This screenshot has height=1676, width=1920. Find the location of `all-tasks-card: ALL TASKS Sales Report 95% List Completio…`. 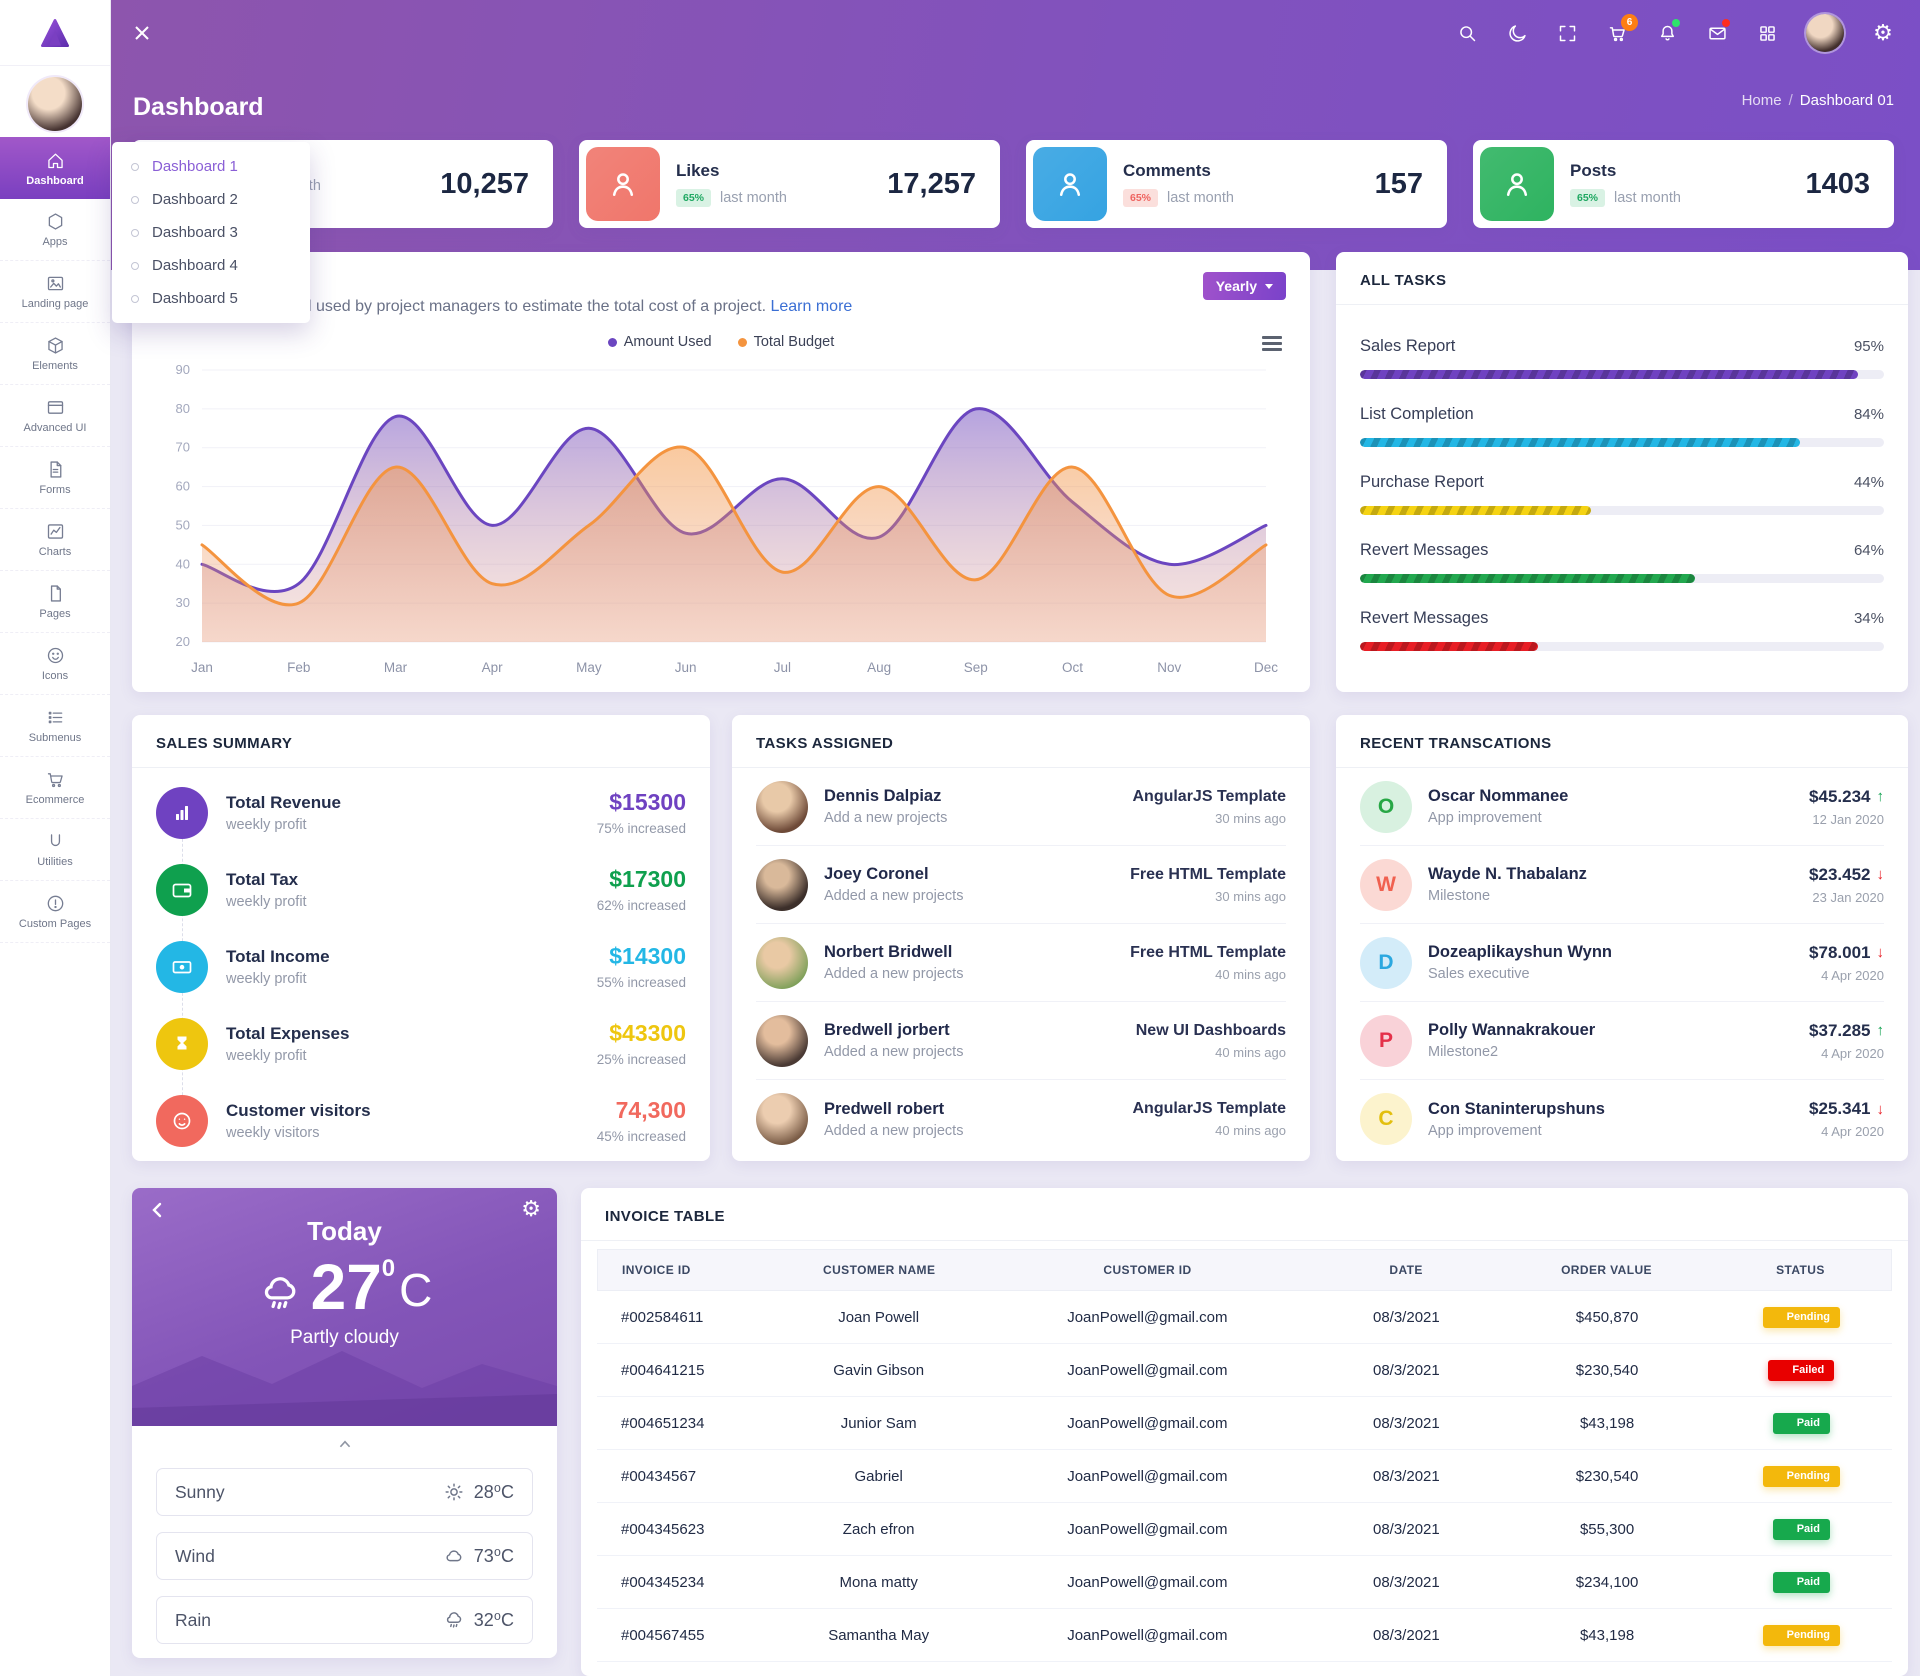

all-tasks-card: ALL TASKS Sales Report 95% List Completio… is located at coordinates (1622, 472).